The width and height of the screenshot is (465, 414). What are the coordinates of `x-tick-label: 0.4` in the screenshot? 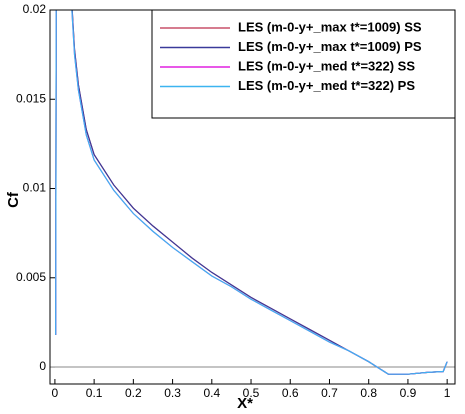 It's located at (211, 393).